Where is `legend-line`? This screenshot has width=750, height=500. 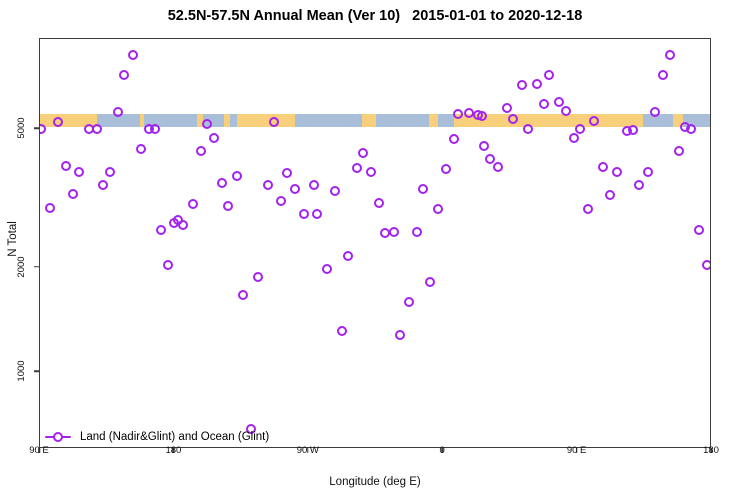
legend-line is located at coordinates (58, 437).